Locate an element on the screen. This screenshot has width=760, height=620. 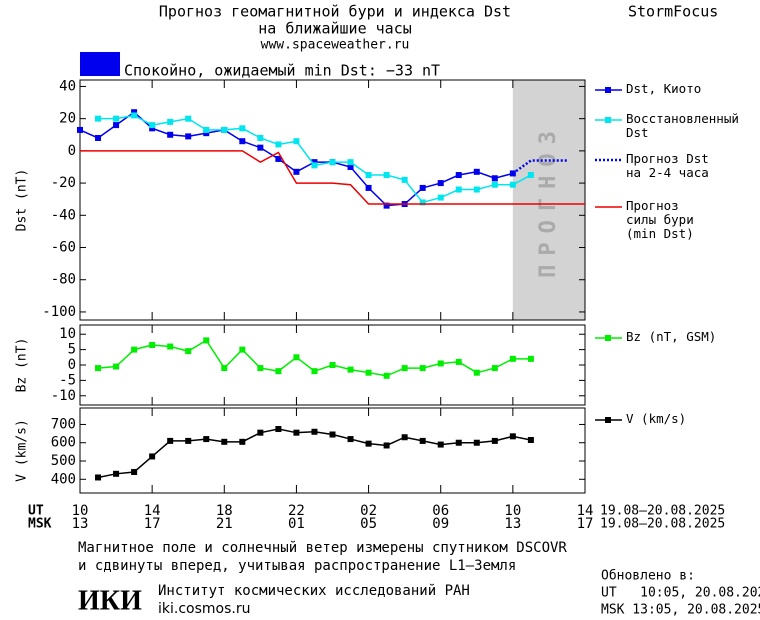
status-swatch is located at coordinates (100, 64).